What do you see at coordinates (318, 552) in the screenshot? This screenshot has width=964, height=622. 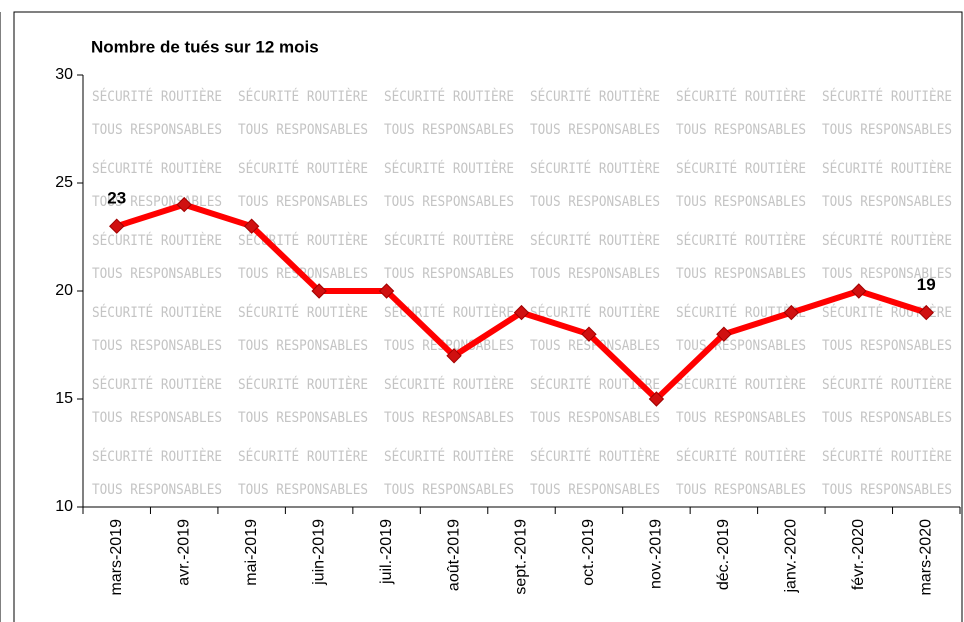 I see `x-tick-label: juin-2019` at bounding box center [318, 552].